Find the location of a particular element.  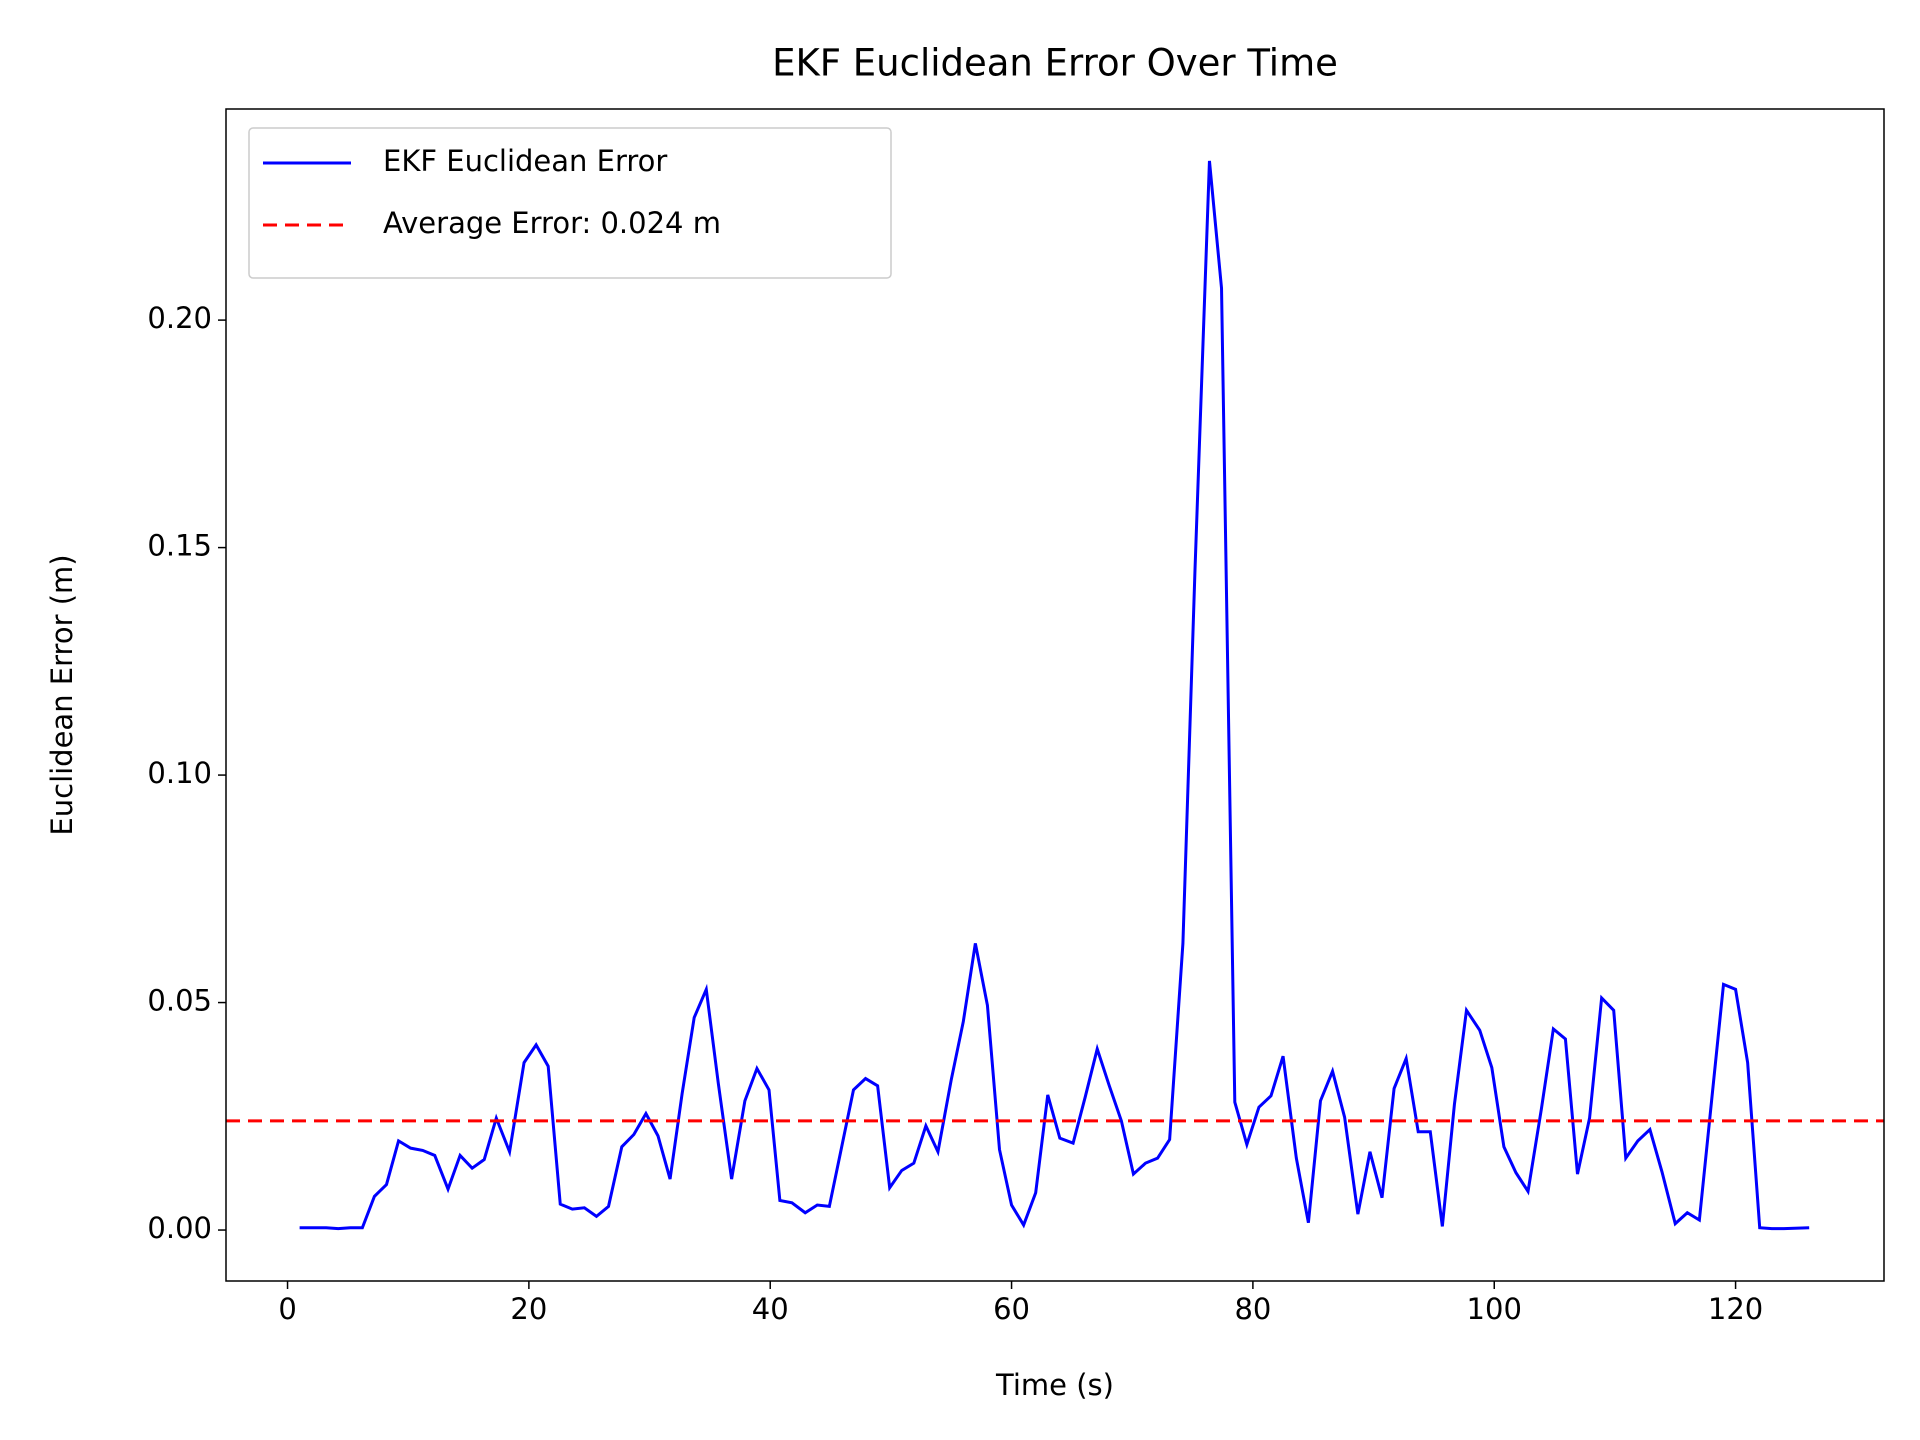

y-axis-label: Euclidean Error (m) is located at coordinates (62, 694).